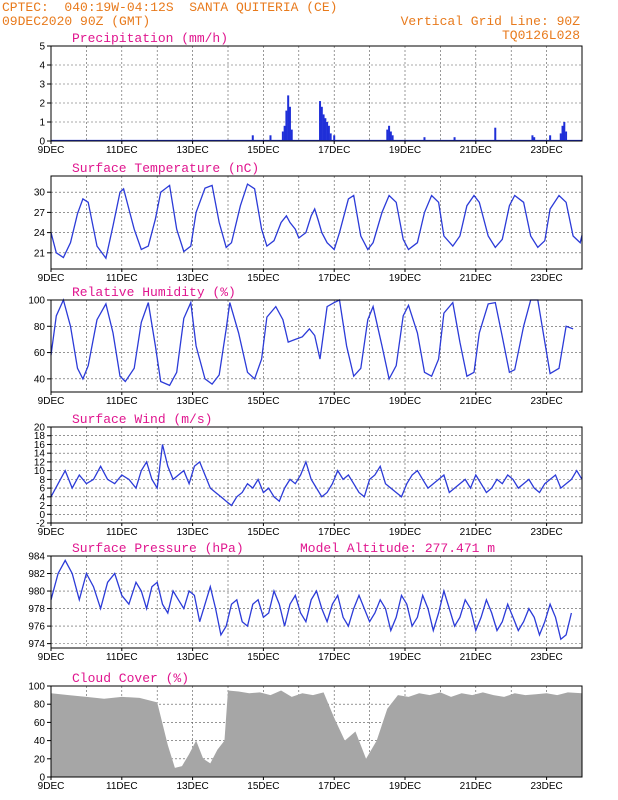  I want to click on cloud-xtick-label: 15DEC, so click(263, 786).